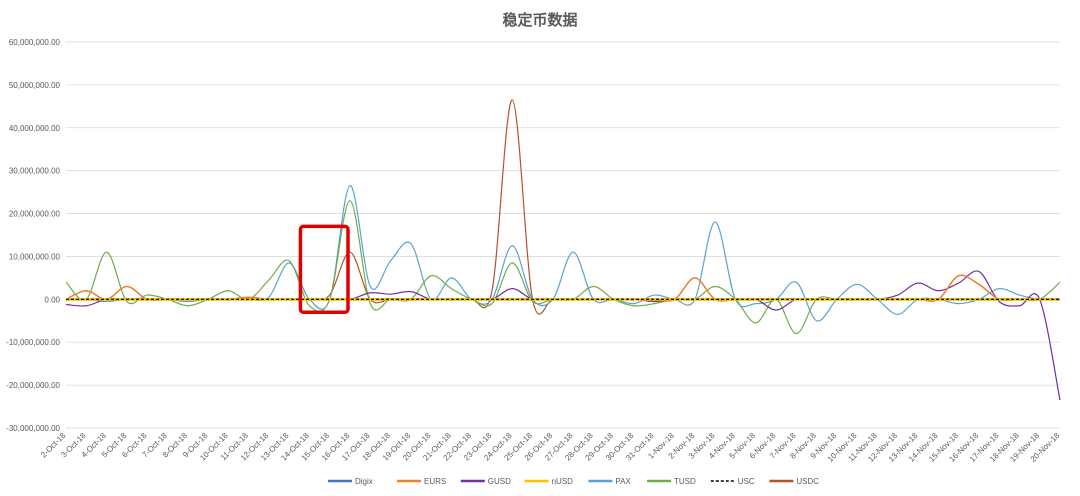 Image resolution: width=1080 pixels, height=496 pixels. What do you see at coordinates (364, 481) in the screenshot?
I see `legend-label-digix: Digix` at bounding box center [364, 481].